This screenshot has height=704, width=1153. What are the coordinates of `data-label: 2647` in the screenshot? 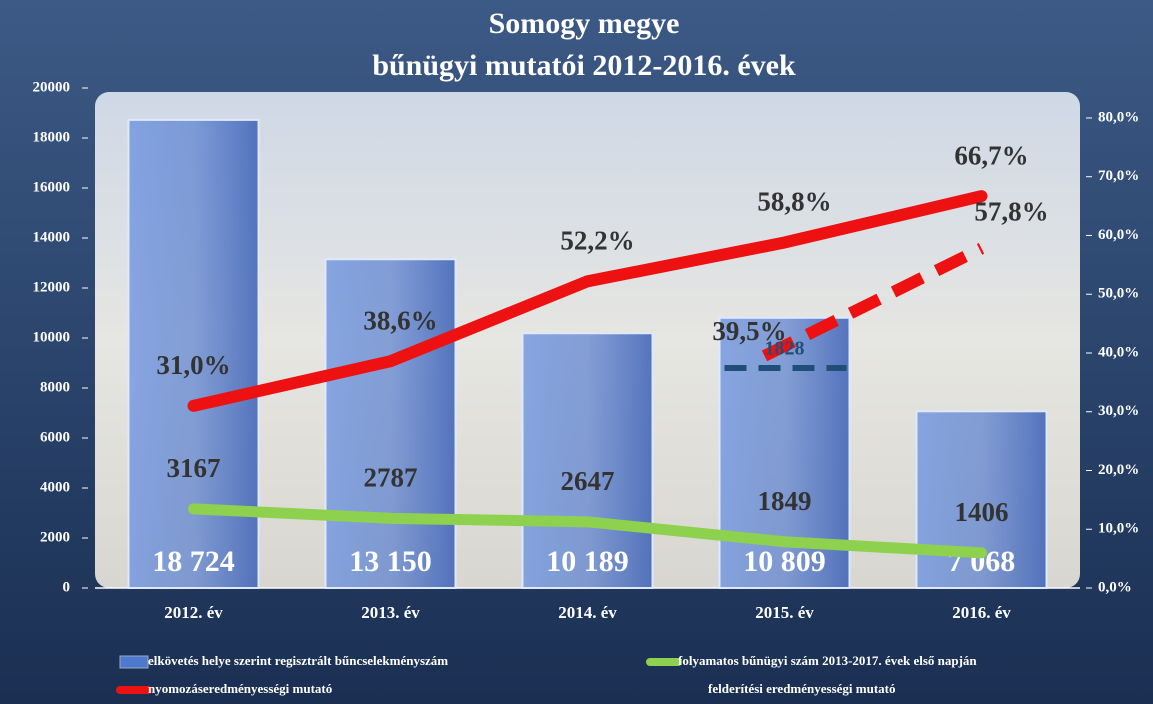 It's located at (588, 481).